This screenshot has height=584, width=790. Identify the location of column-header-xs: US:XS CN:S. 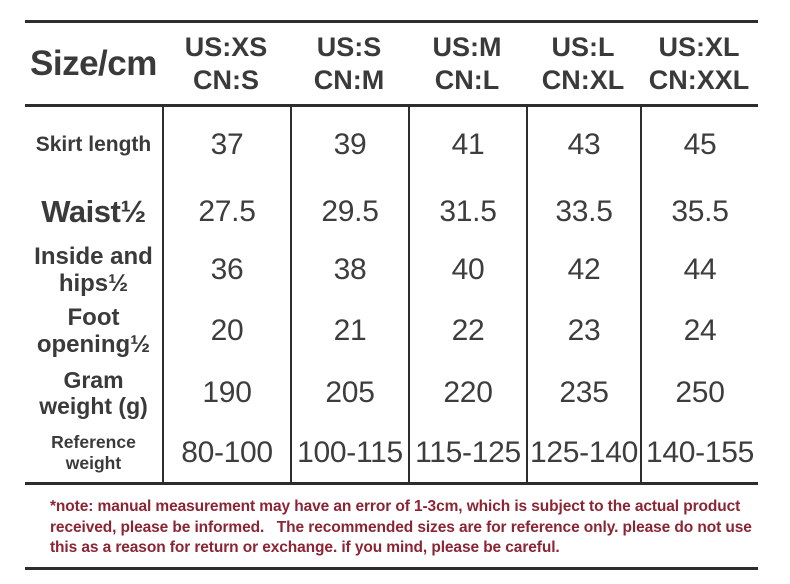
(226, 63).